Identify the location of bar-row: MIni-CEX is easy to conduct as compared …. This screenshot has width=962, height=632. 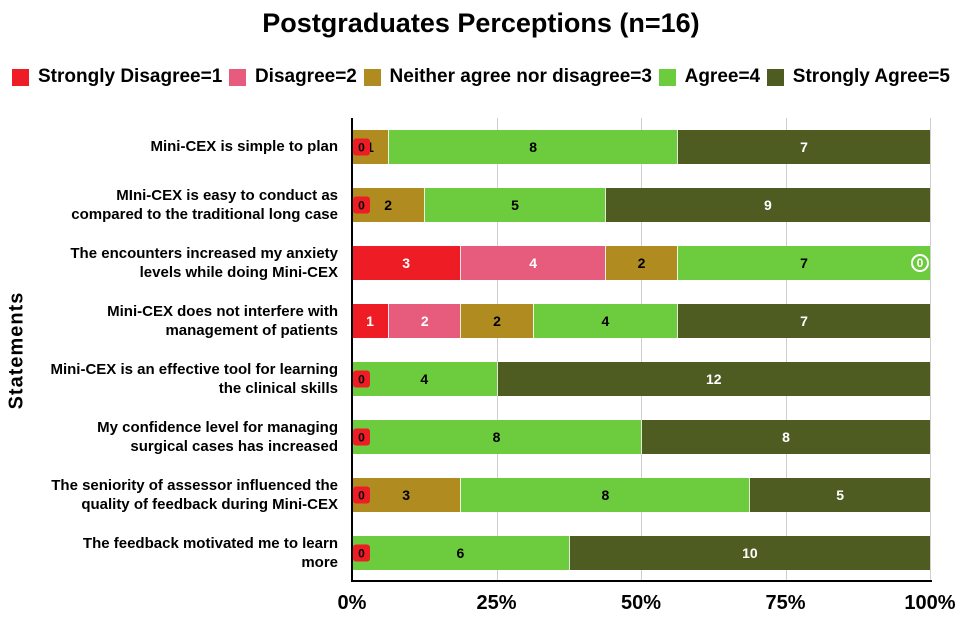
(481, 205).